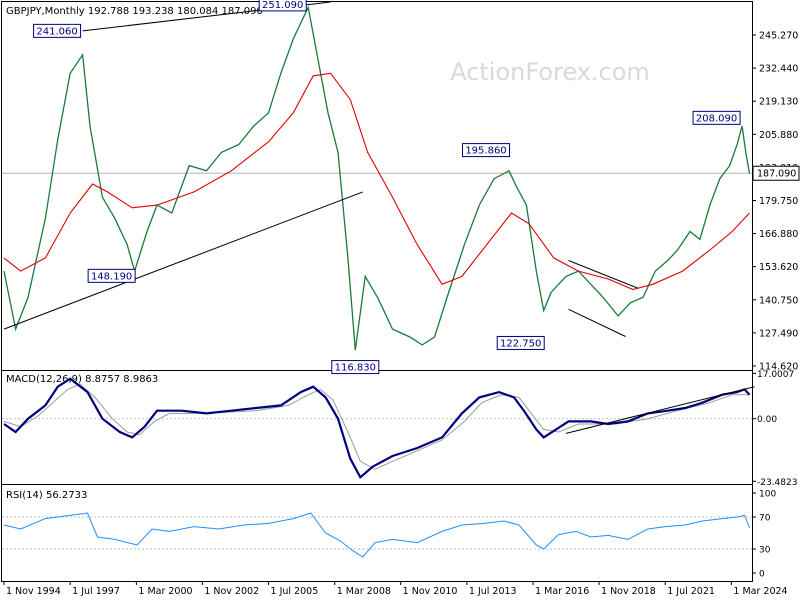  I want to click on price-label: 148.190, so click(111, 276).